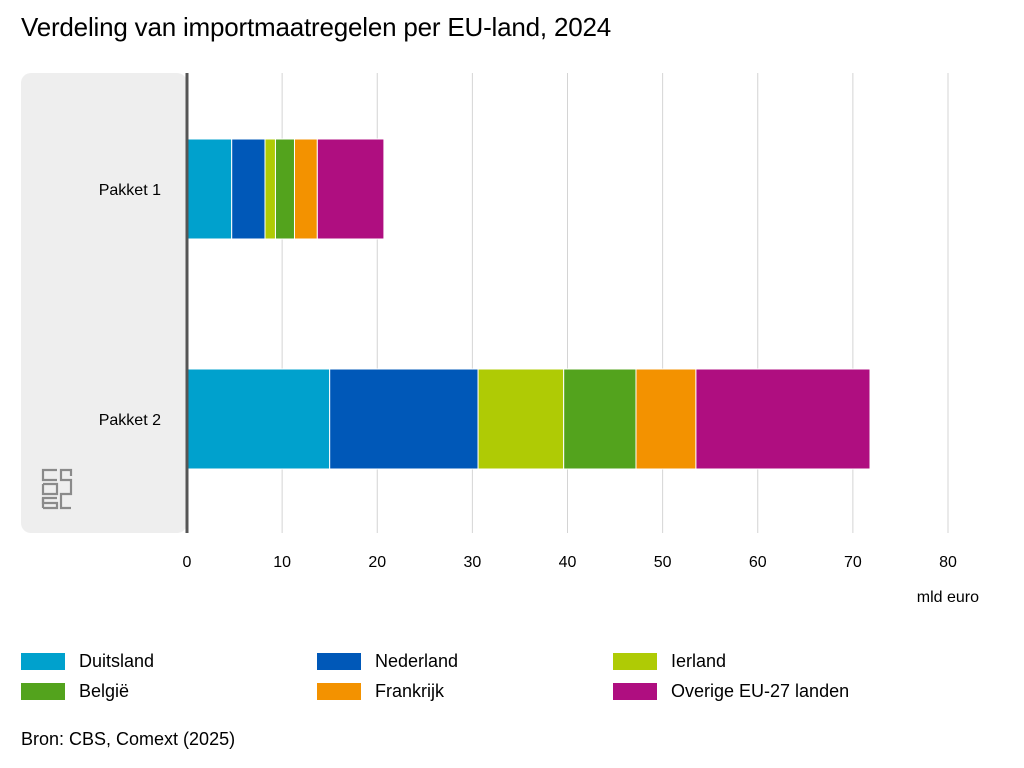 The width and height of the screenshot is (1024, 768). I want to click on legend-item: Duitsland, so click(87, 661).